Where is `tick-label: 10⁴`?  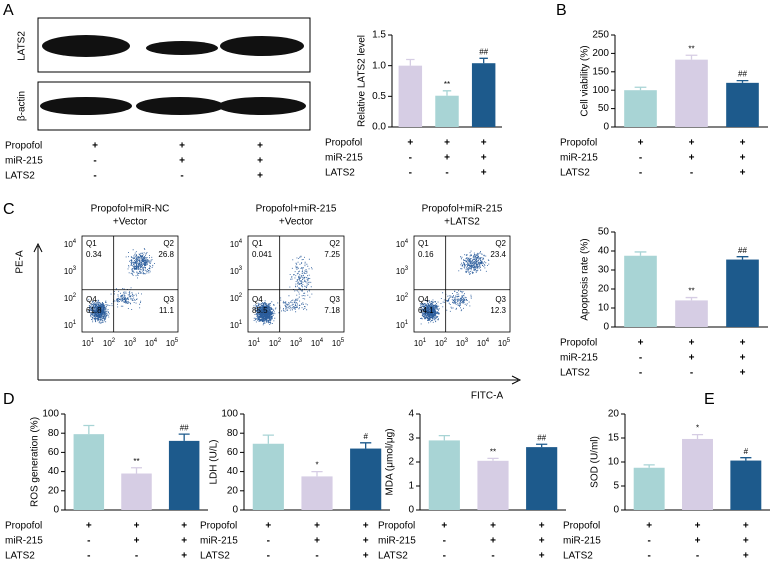
tick-label: 10⁴ is located at coordinates (70, 244).